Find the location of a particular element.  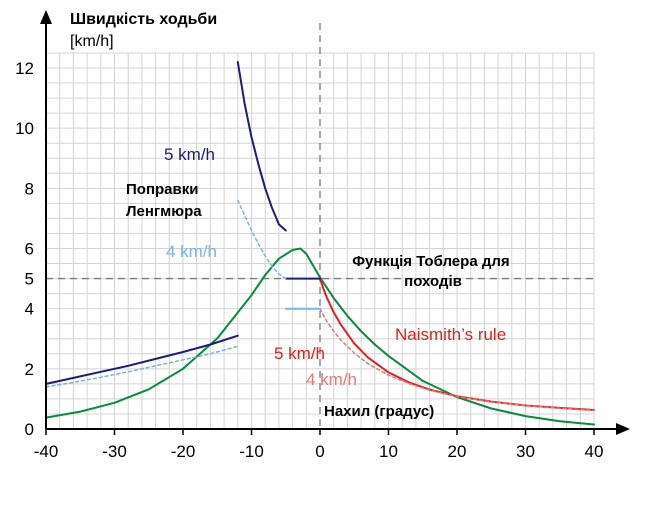

langmuir-5kmh-label: 5 km/h is located at coordinates (189, 154).